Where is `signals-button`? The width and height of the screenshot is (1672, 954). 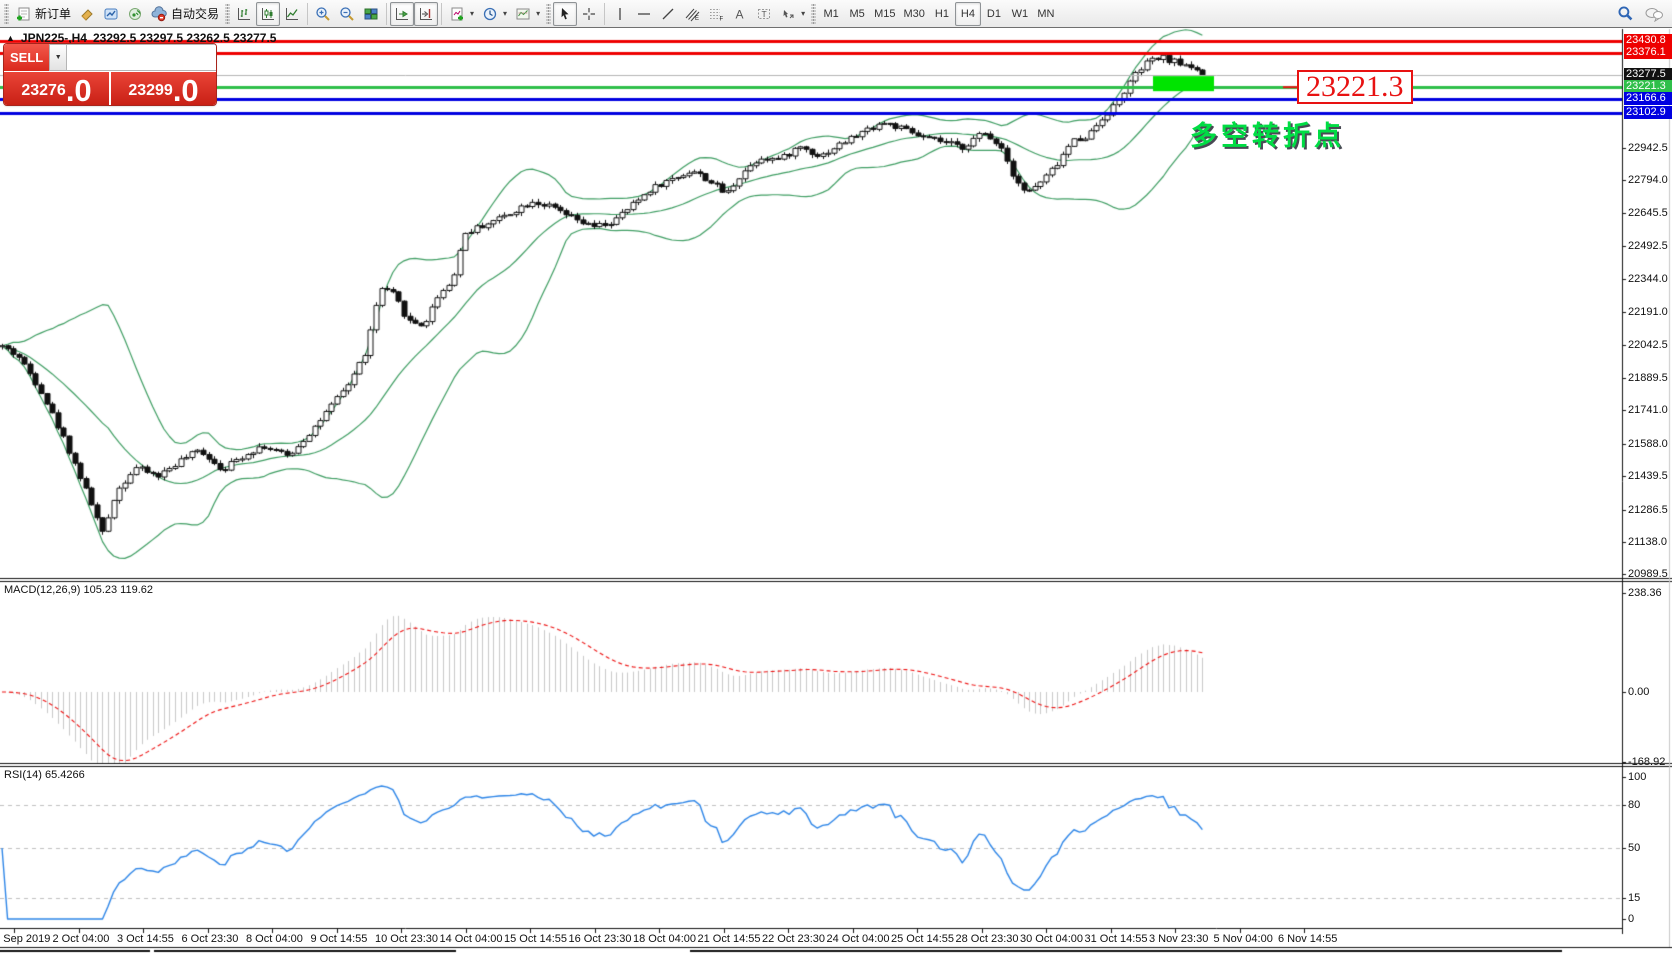
signals-button is located at coordinates (135, 14).